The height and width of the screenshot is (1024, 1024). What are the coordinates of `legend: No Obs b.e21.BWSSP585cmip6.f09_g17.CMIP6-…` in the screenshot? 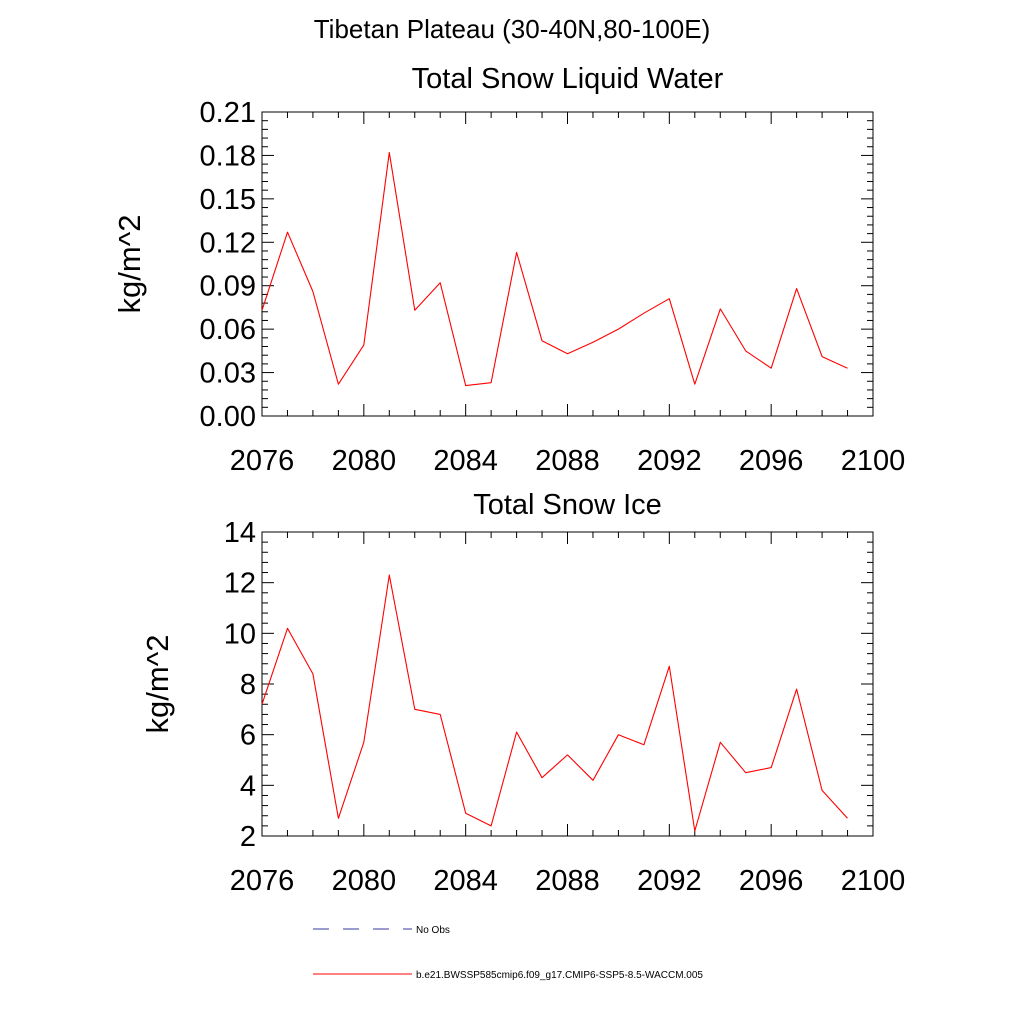 It's located at (508, 953).